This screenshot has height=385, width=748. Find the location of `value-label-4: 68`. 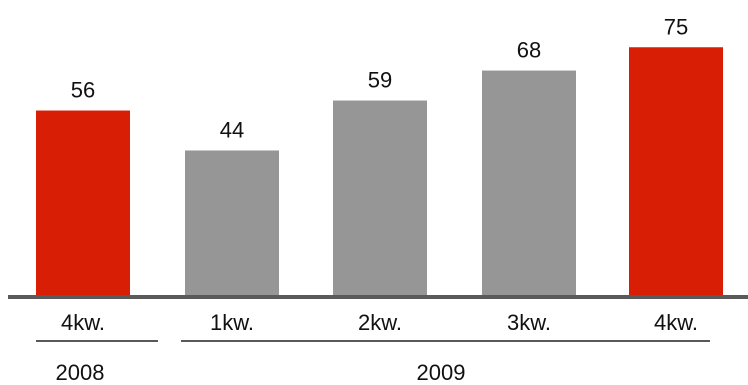

value-label-4: 68 is located at coordinates (529, 50).